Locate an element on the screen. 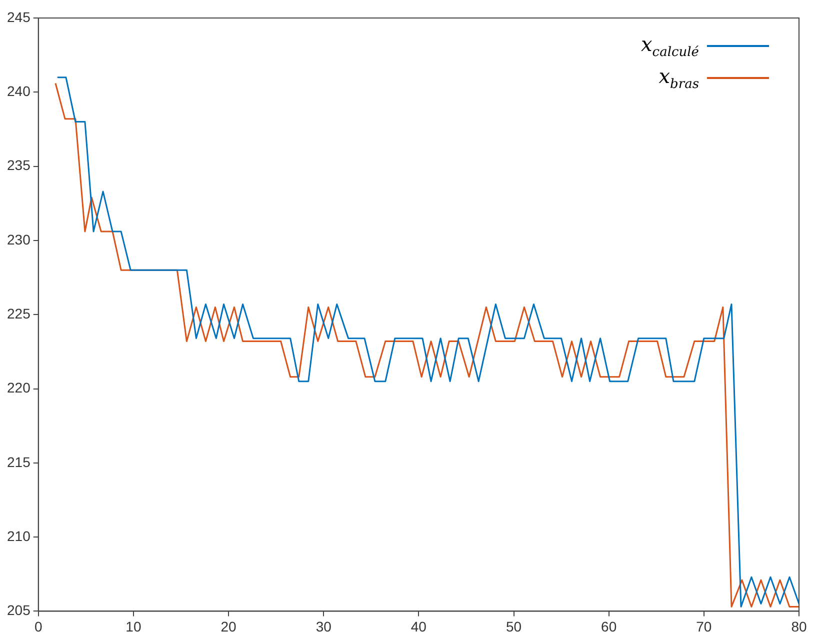  x-tick-label: 0 is located at coordinates (38, 626).